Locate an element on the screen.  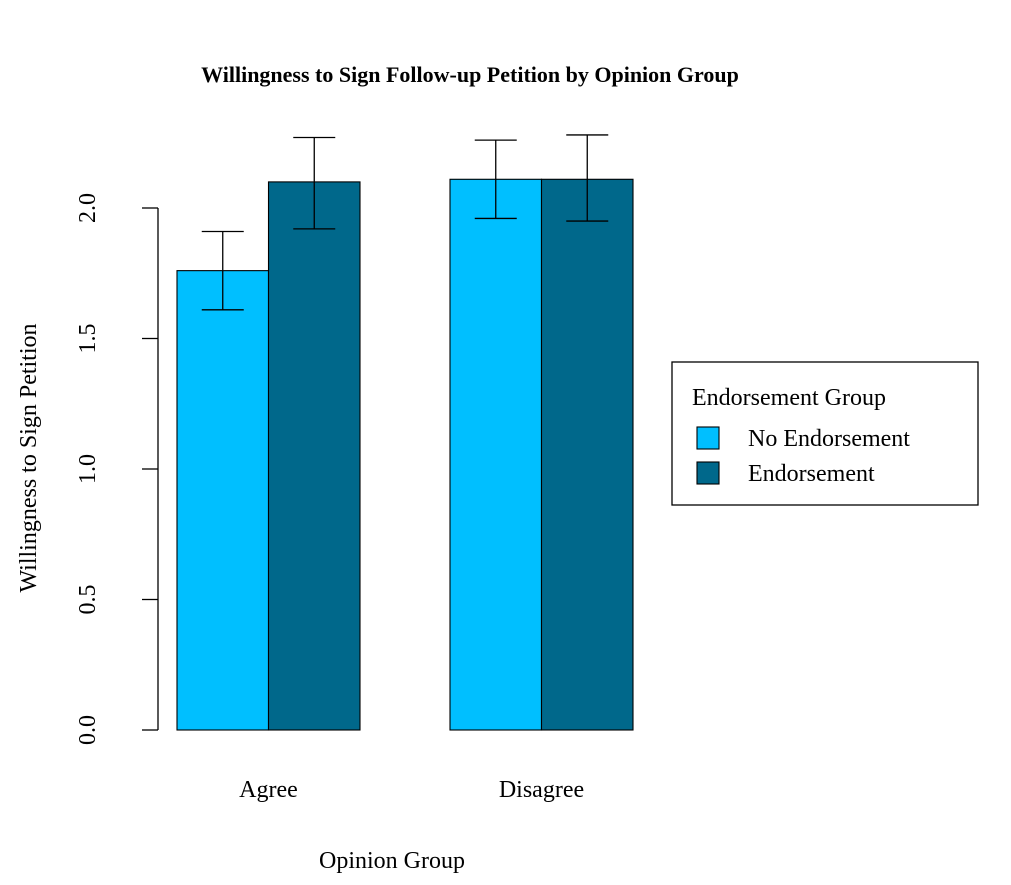
error-bar-agree-no-endorsement is located at coordinates (222, 270).